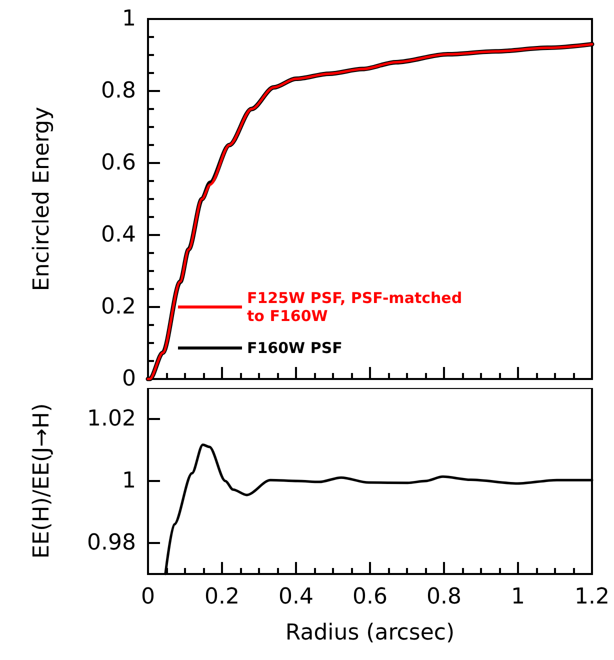 This screenshot has width=614, height=660. What do you see at coordinates (118, 163) in the screenshot?
I see `y-tick-label: 0.6` at bounding box center [118, 163].